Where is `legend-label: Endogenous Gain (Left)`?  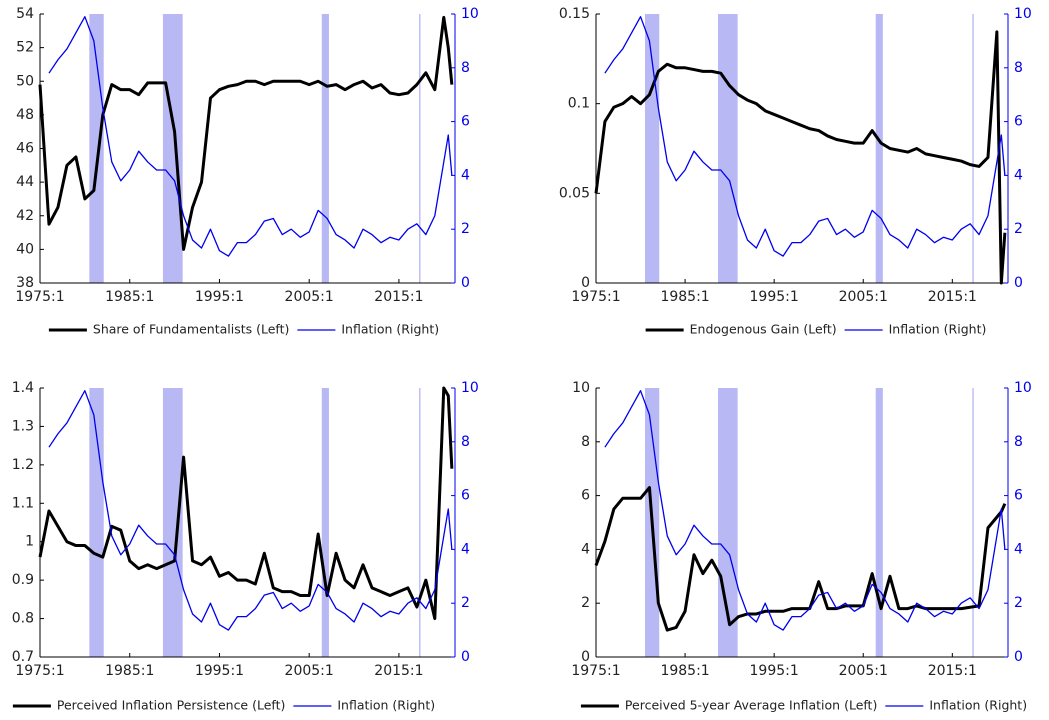
legend-label: Endogenous Gain (Left) is located at coordinates (763, 329).